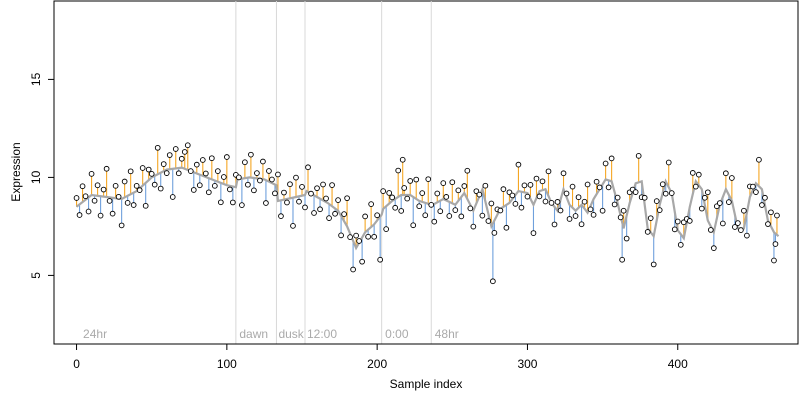 This screenshot has height=400, width=800. What do you see at coordinates (227, 364) in the screenshot?
I see `x-tick-label: 100` at bounding box center [227, 364].